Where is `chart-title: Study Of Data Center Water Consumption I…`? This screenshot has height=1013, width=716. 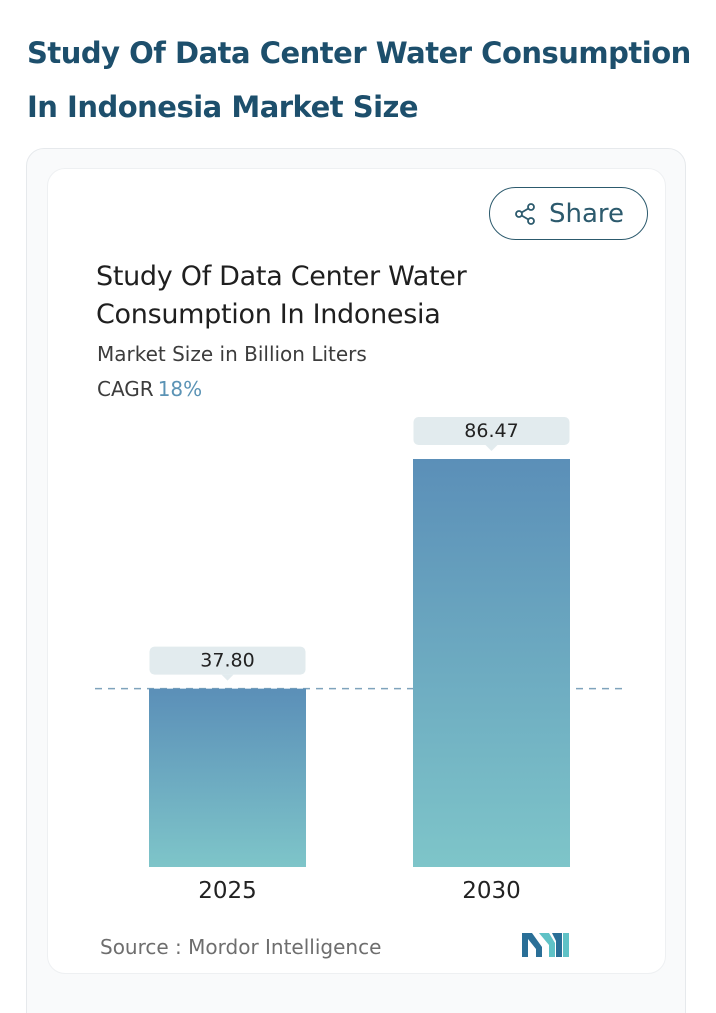 chart-title: Study Of Data Center Water Consumption I… is located at coordinates (281, 295).